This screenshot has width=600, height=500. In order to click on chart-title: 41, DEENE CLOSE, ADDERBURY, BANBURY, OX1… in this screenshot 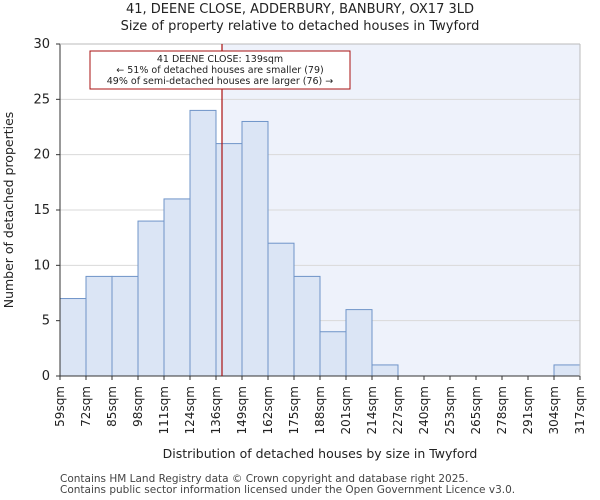, I will do `click(300, 9)`.